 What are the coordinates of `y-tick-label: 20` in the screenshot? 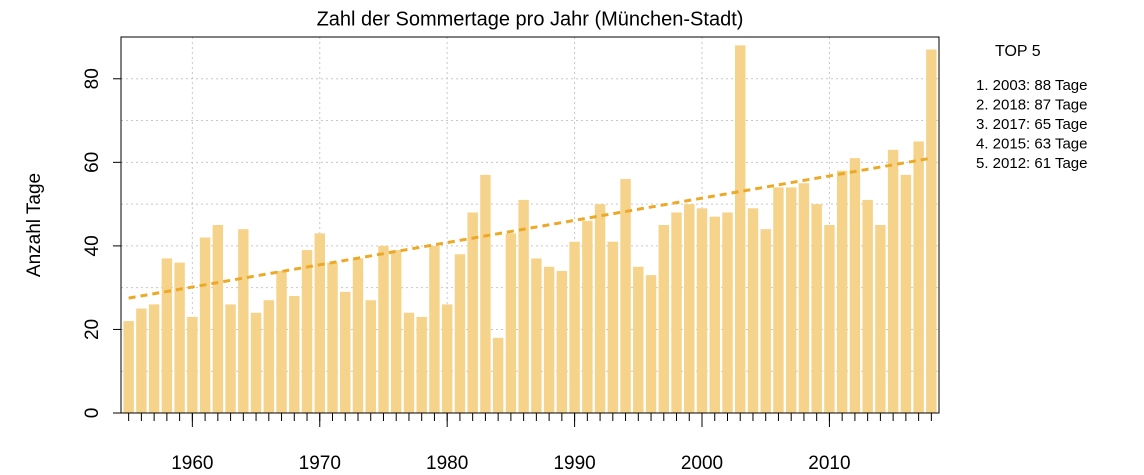 It's located at (92, 329).